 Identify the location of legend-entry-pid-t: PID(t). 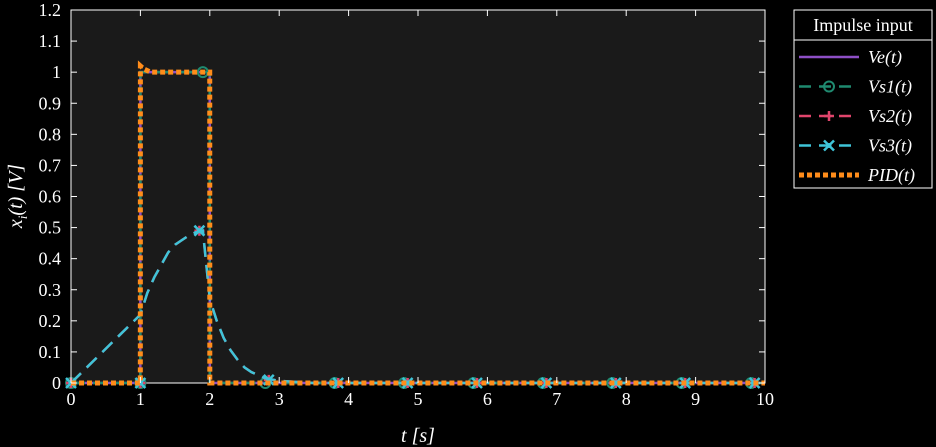
(857, 175).